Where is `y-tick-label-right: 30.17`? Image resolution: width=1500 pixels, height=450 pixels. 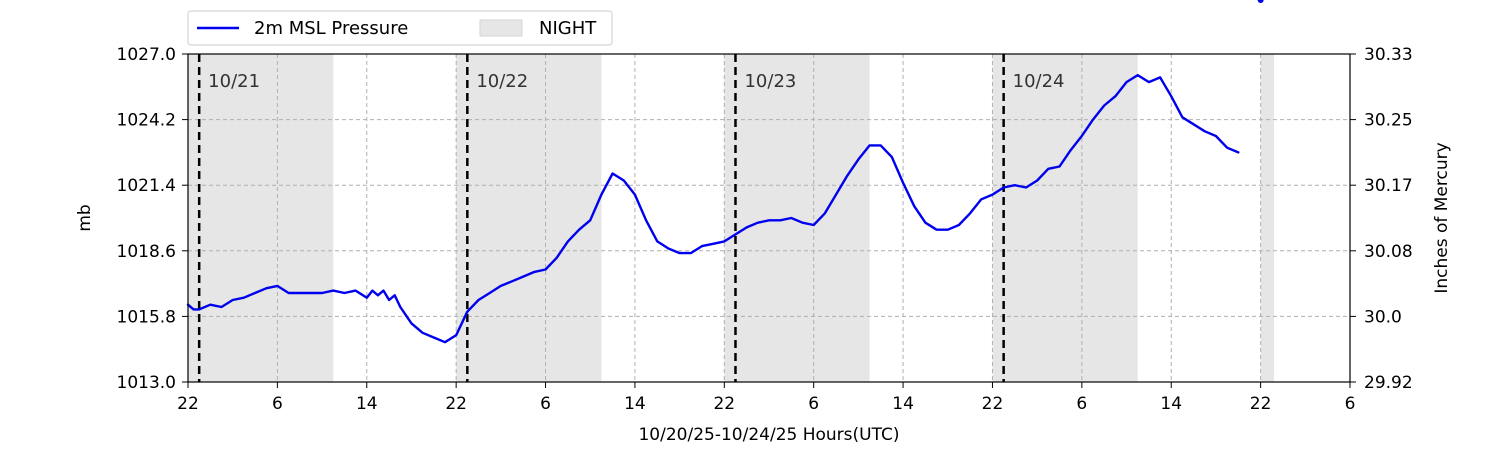 y-tick-label-right: 30.17 is located at coordinates (1388, 186).